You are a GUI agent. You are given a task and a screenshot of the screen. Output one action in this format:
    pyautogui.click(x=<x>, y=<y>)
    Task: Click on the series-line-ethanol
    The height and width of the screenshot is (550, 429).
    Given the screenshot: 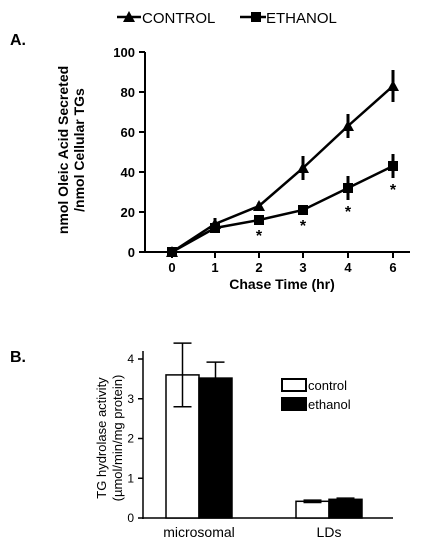 What is the action you would take?
    pyautogui.click(x=282, y=209)
    